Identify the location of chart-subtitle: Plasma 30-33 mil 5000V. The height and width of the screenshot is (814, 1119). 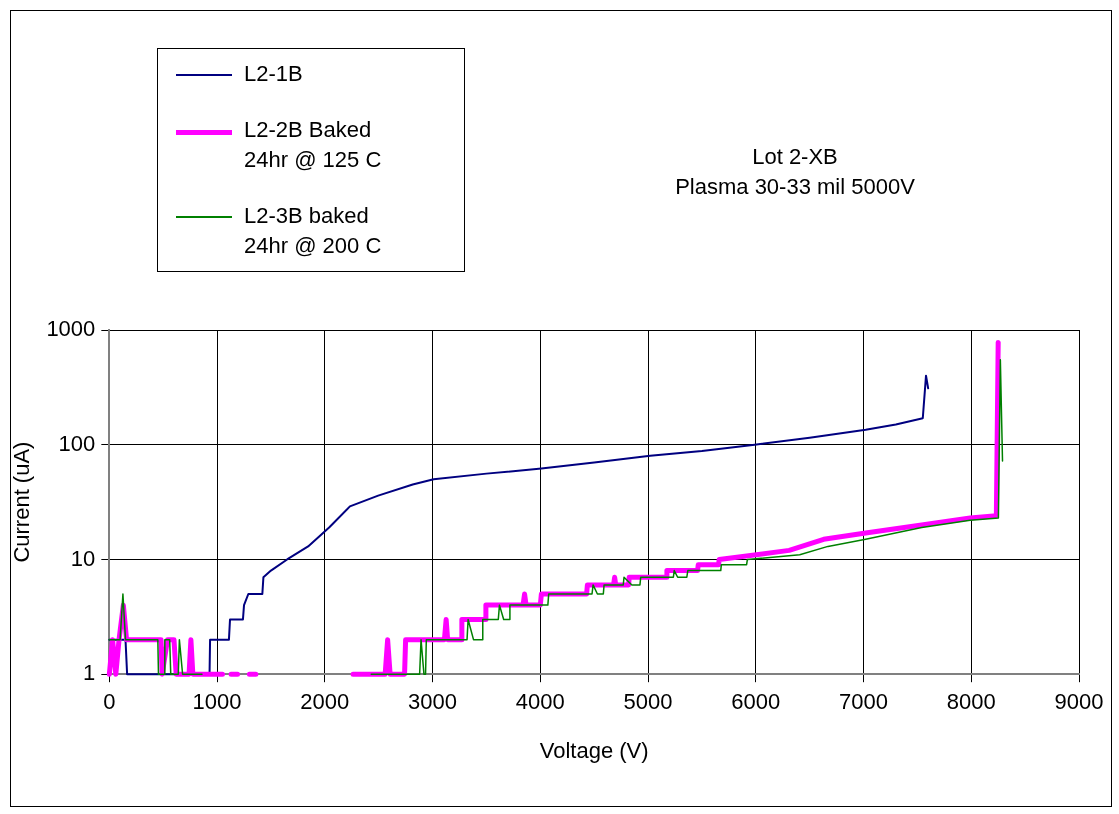
(795, 187).